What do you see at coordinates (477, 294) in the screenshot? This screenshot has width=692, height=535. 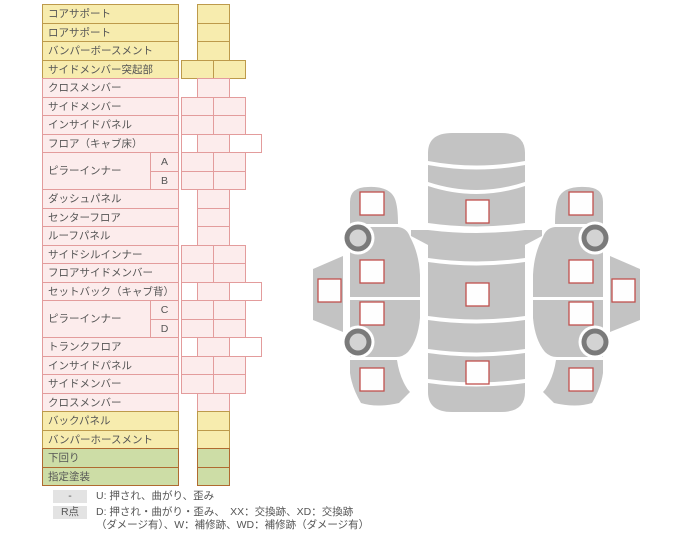 I see `checkbox-top-roof` at bounding box center [477, 294].